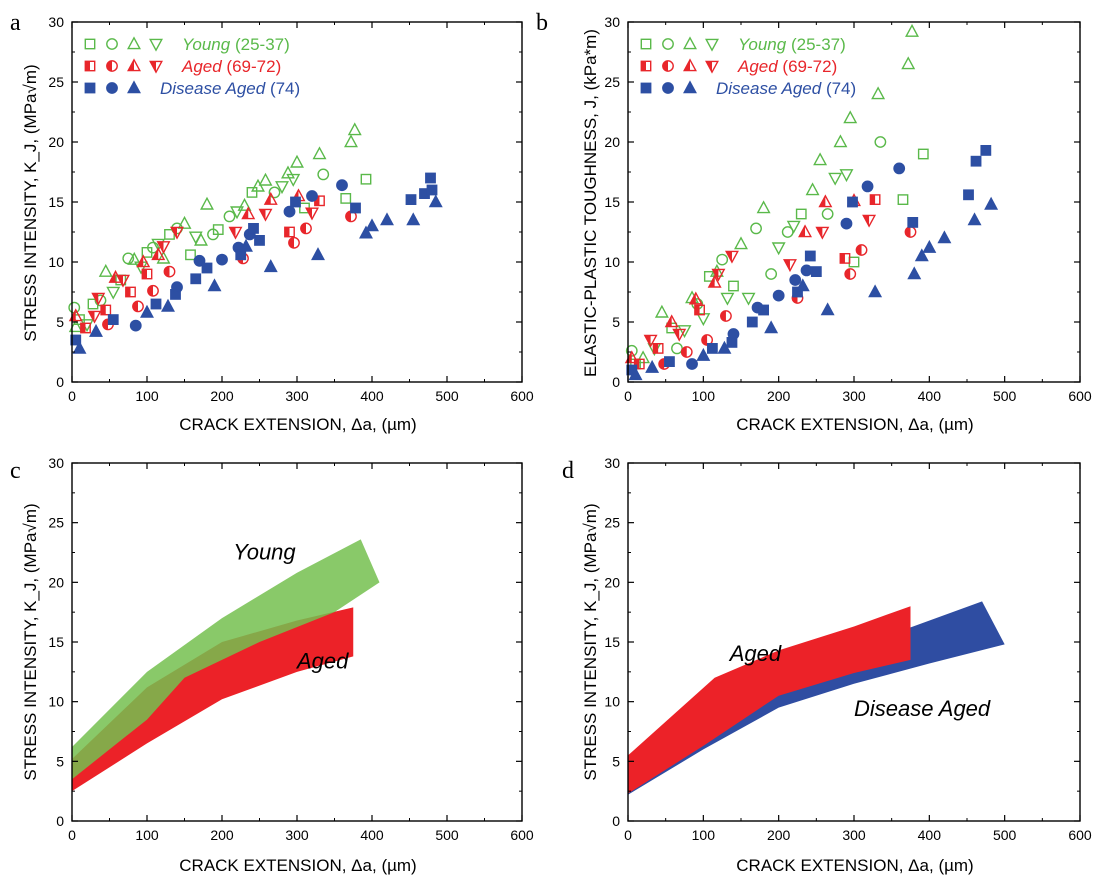 This screenshot has width=1105, height=879. What do you see at coordinates (769, 700) in the screenshot?
I see `band-aged` at bounding box center [769, 700].